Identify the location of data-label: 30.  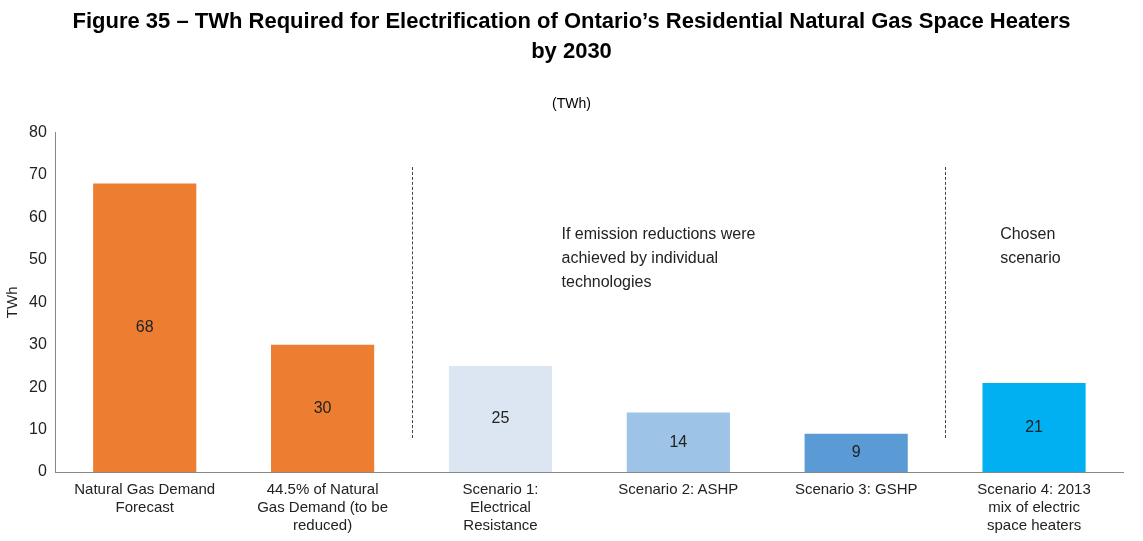
(322, 407).